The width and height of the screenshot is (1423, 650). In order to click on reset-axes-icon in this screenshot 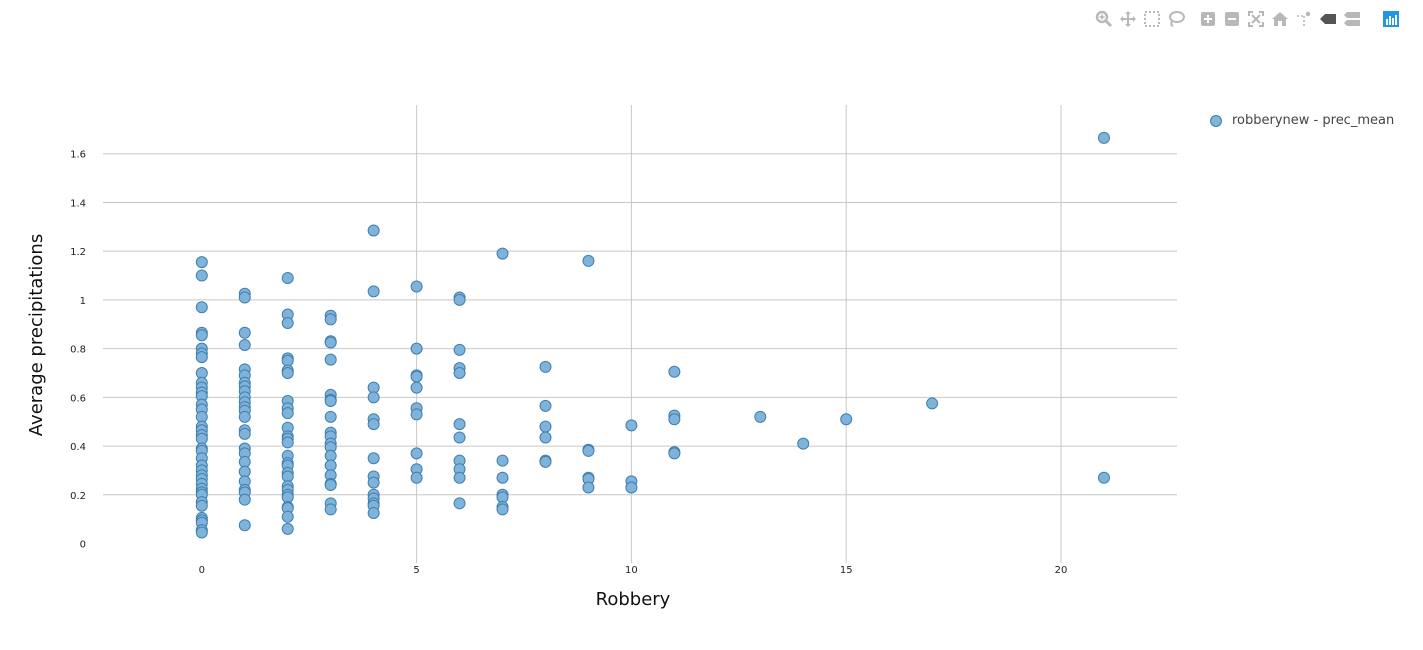, I will do `click(1280, 19)`.